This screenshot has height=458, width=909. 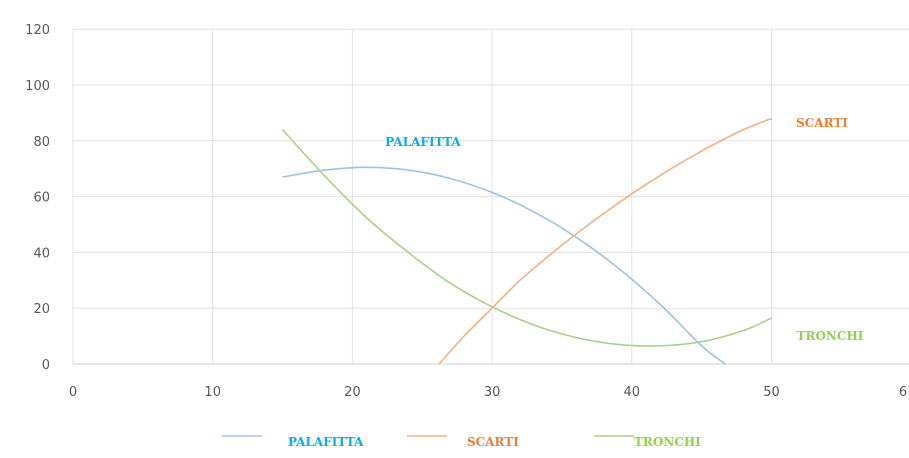 What do you see at coordinates (632, 392) in the screenshot?
I see `x-tick-label: 40` at bounding box center [632, 392].